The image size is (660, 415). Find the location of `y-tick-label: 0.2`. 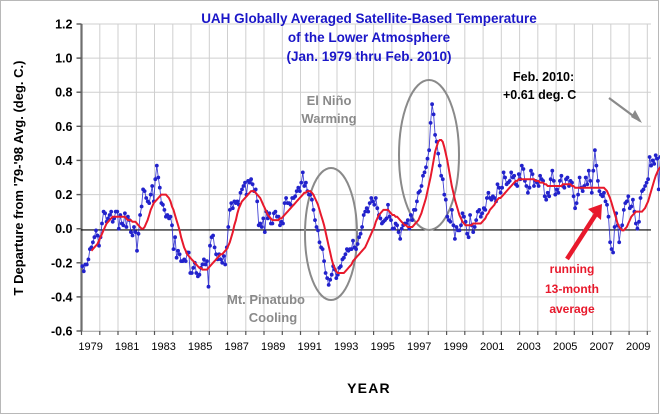

y-tick-label: 0.2 is located at coordinates (63, 195).